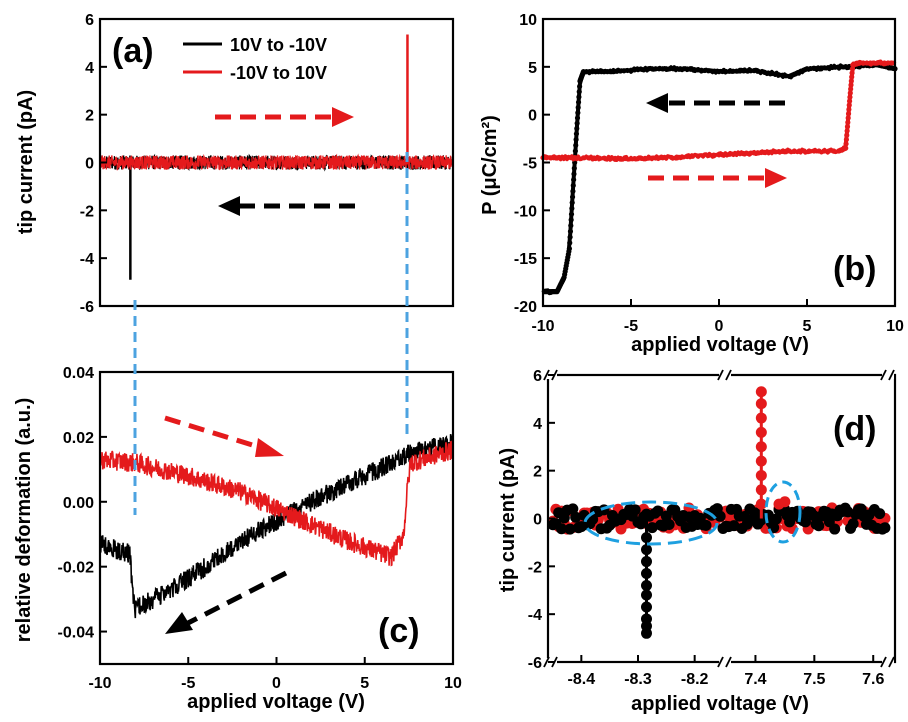 The width and height of the screenshot is (908, 722). I want to click on x-tick-label: -10, so click(99, 683).